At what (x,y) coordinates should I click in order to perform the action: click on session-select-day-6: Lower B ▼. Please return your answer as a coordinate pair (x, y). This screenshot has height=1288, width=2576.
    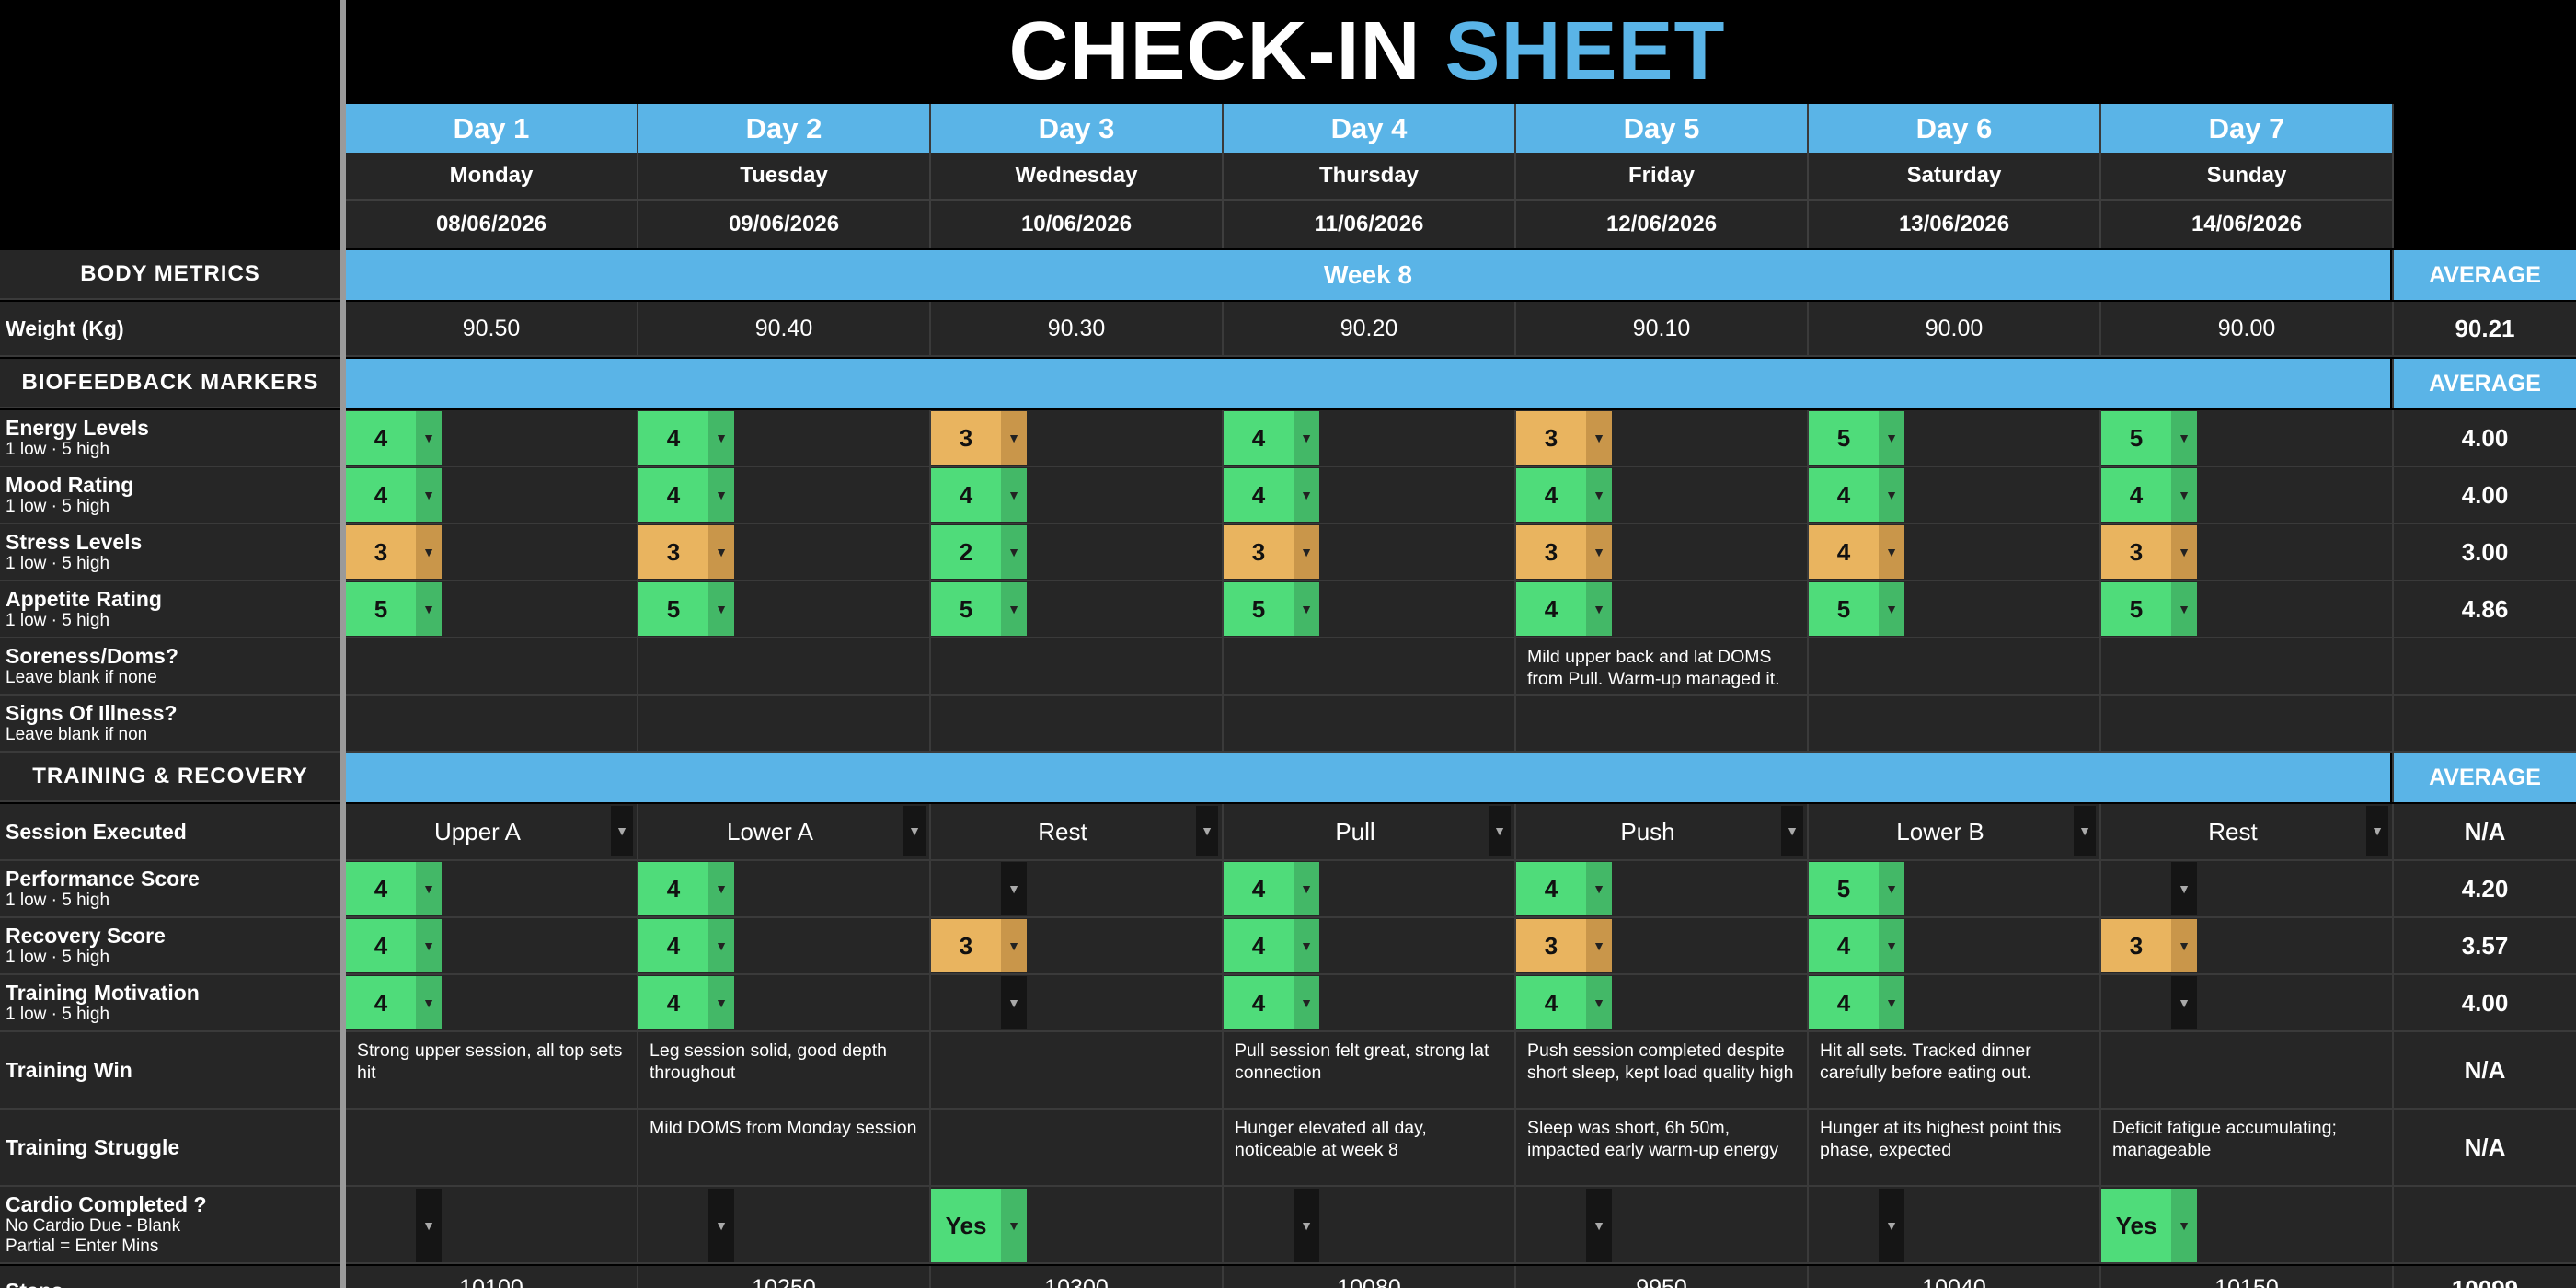
    Looking at the image, I should click on (1955, 832).